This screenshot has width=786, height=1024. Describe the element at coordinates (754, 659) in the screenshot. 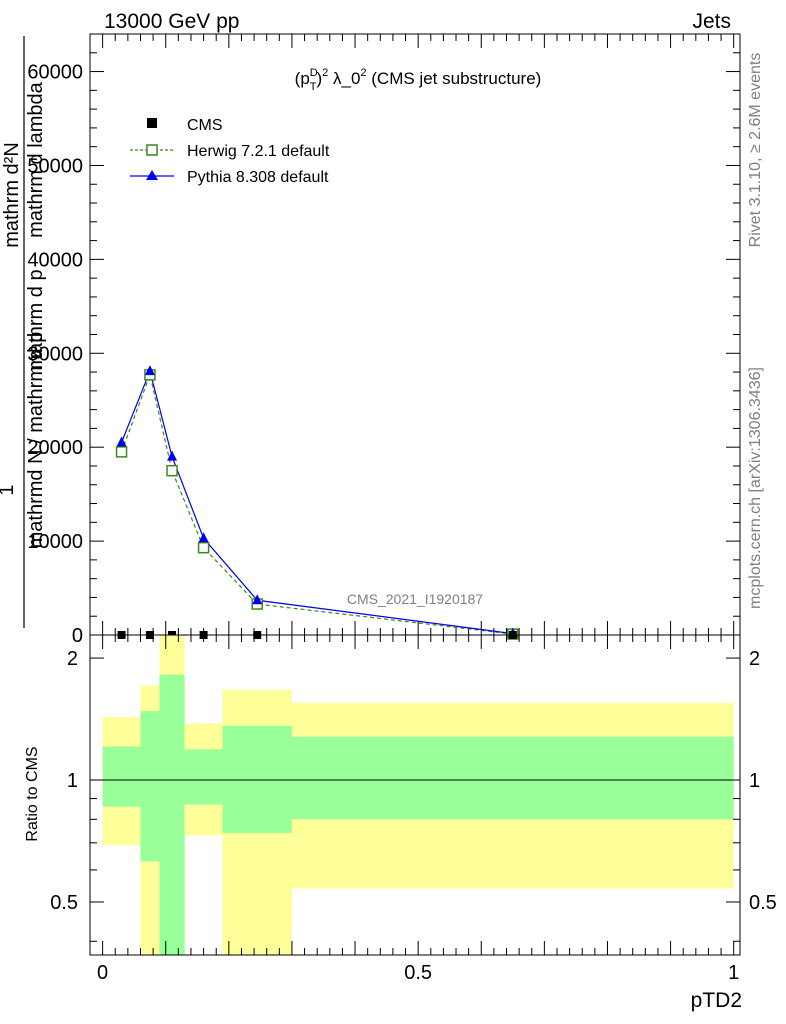

I see `ratio-ytick-label-right: 2` at that location.